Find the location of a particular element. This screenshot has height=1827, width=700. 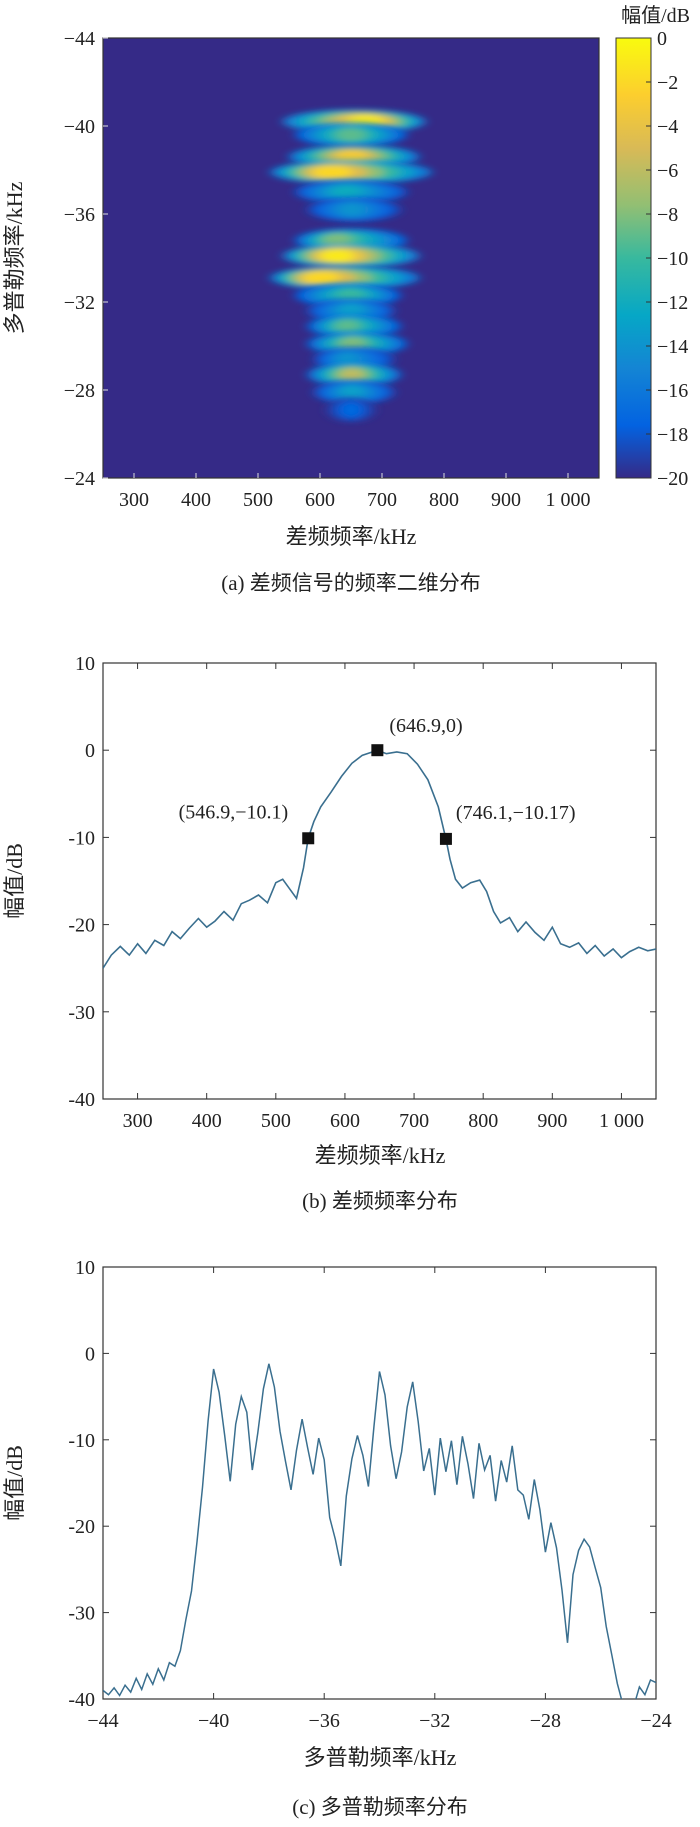

range-spectrum-markers: (546.9,−10.1) (646.9,0) (746.1,−10.17) is located at coordinates (377, 780).